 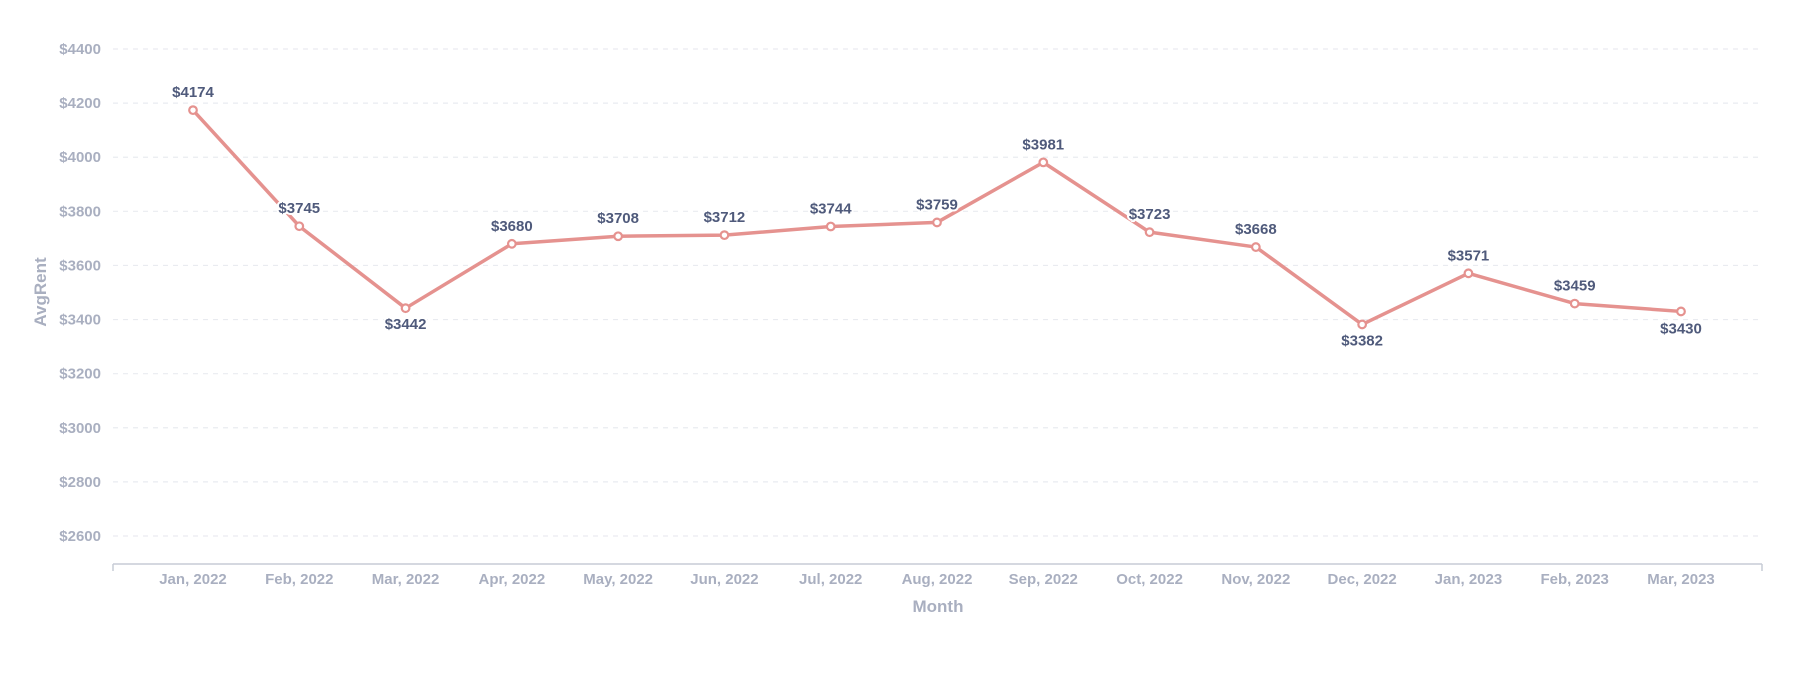 What do you see at coordinates (1362, 579) in the screenshot?
I see `x-tick-label-12: Dec, 2022` at bounding box center [1362, 579].